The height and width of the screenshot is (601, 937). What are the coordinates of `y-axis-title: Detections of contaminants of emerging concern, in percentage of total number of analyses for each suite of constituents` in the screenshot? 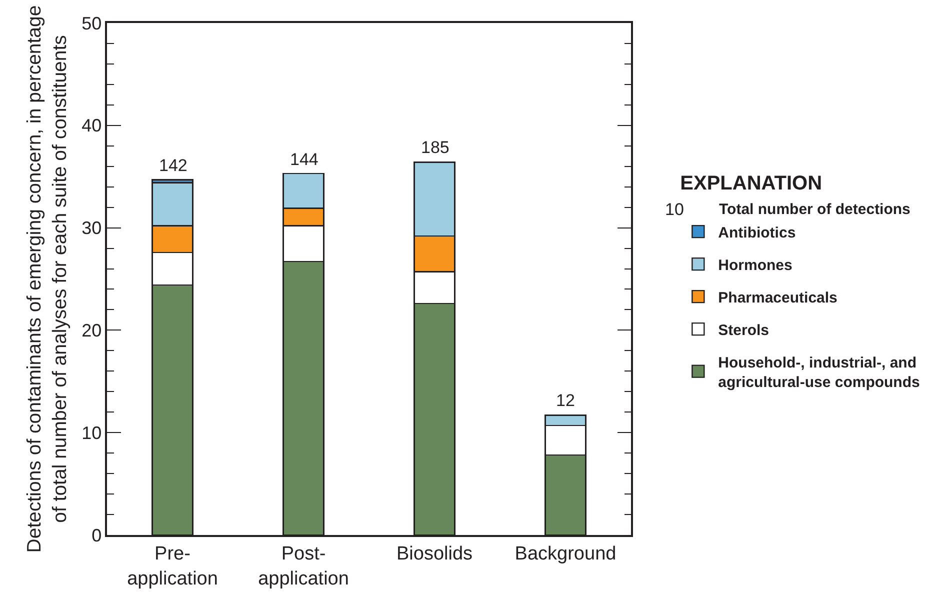 It's located at (47, 279).